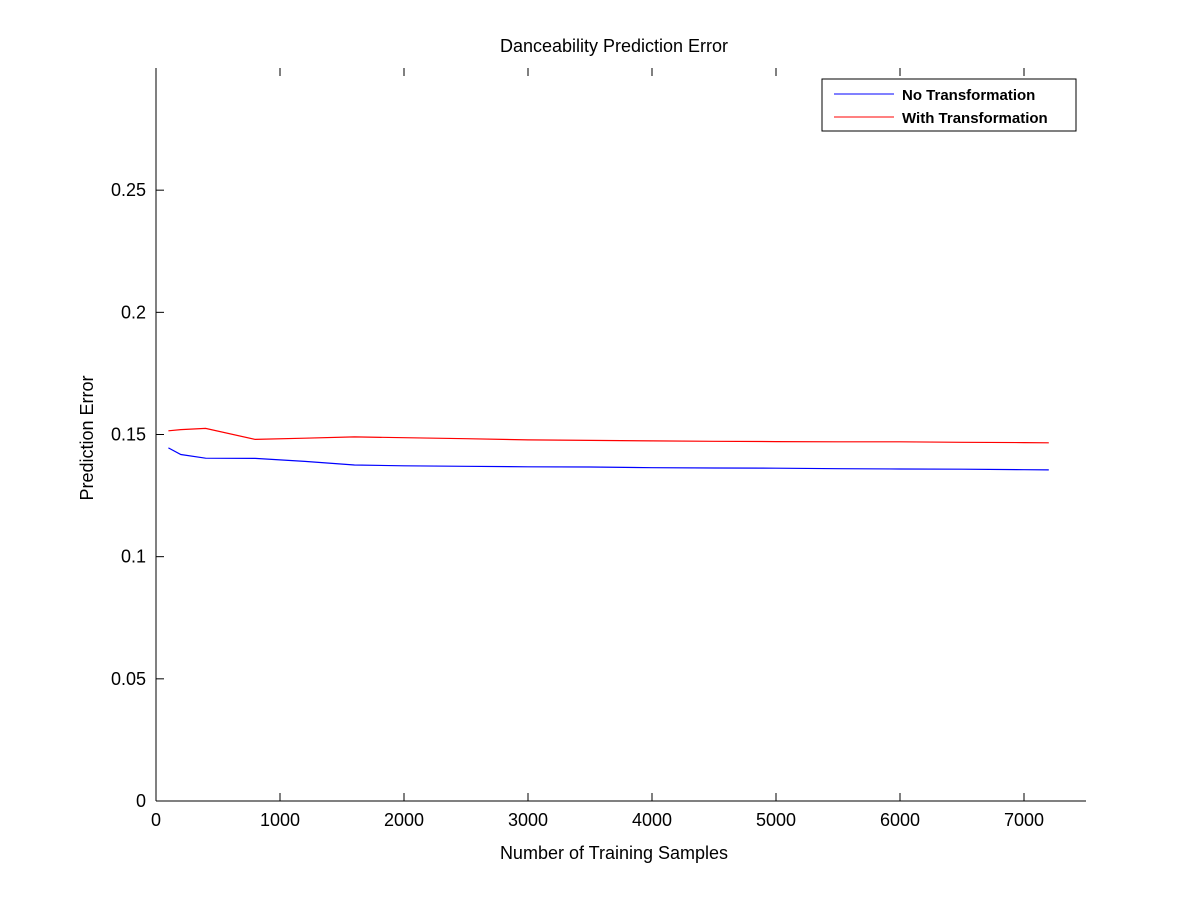 This screenshot has height=901, width=1200. What do you see at coordinates (87, 437) in the screenshot?
I see `y-axis-label: Prediction Error` at bounding box center [87, 437].